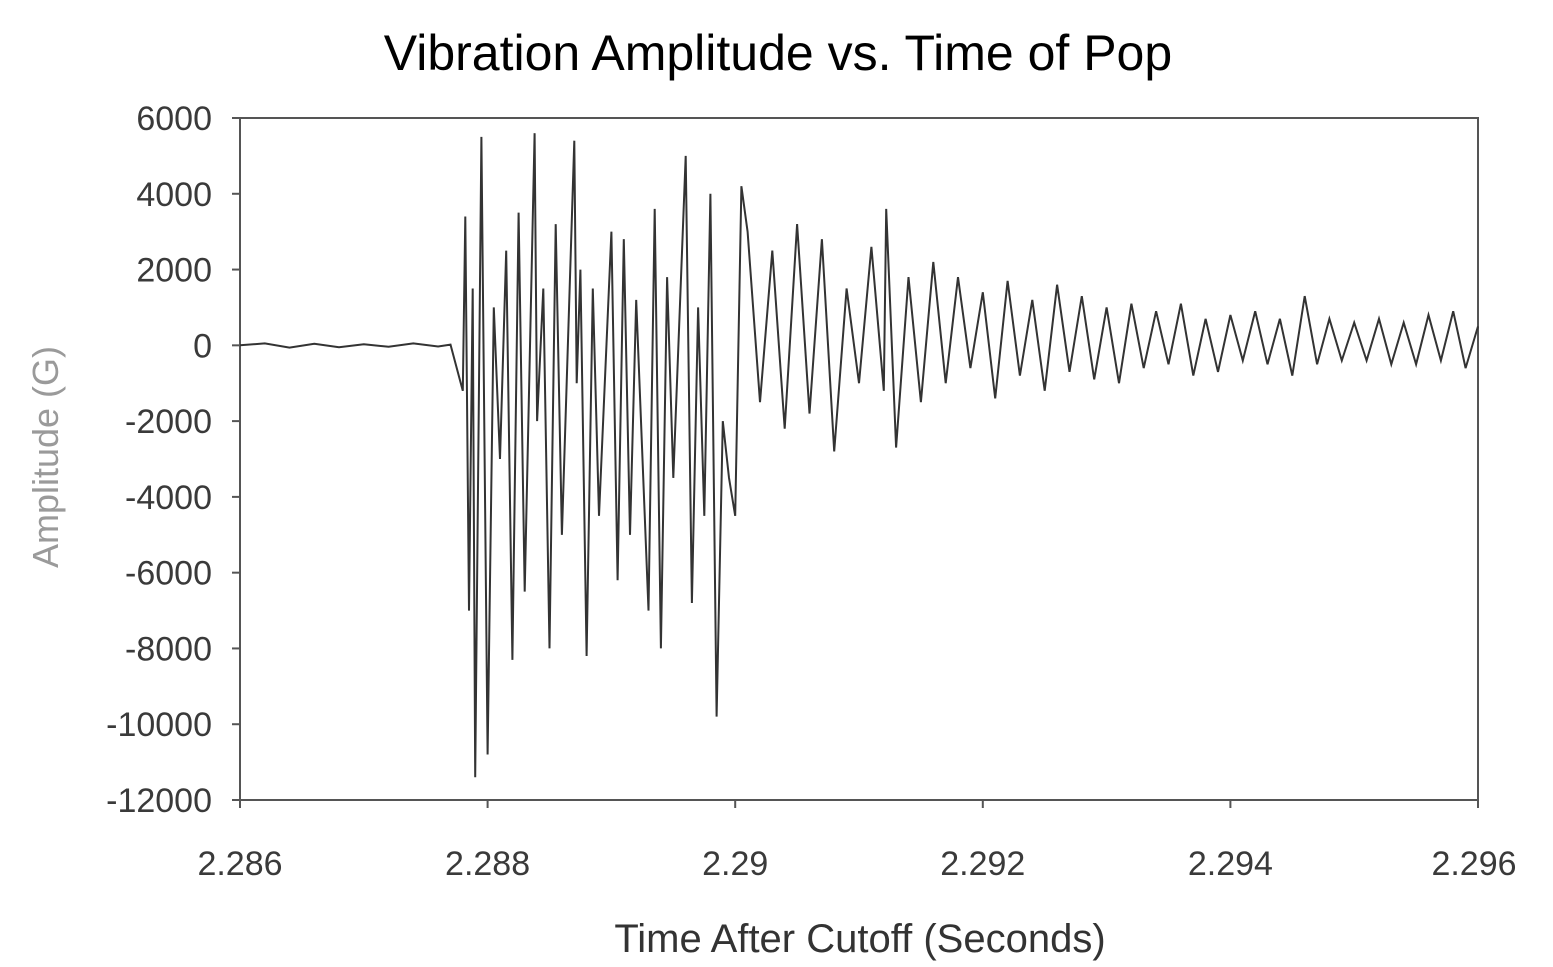 This screenshot has height=967, width=1553. What do you see at coordinates (735, 864) in the screenshot?
I see `x-tick-label: 2.29` at bounding box center [735, 864].